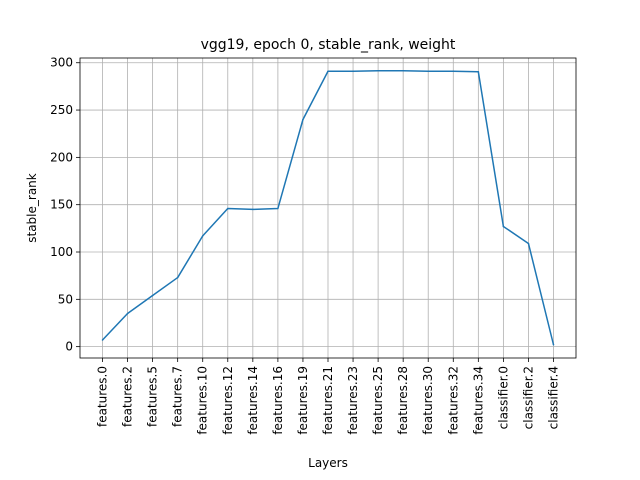 The width and height of the screenshot is (640, 480). I want to click on x-tick-label: features.21, so click(328, 400).